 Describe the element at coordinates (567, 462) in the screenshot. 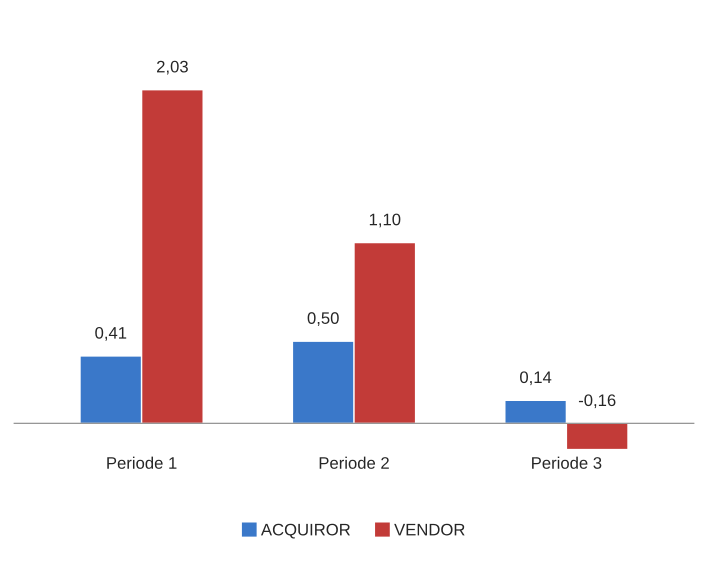

I see `x-tick-label: Periode 3` at that location.